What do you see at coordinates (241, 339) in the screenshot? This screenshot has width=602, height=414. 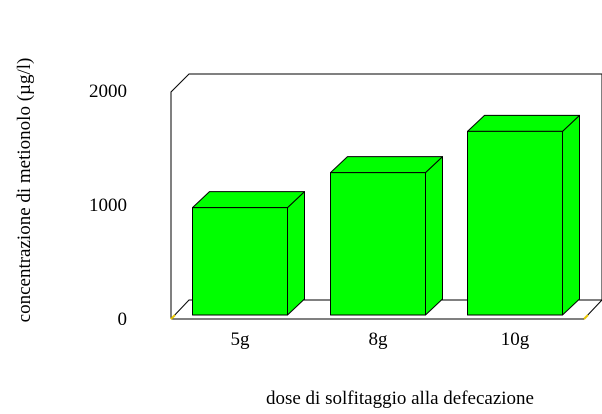 I see `x-tick-label-5g: 5g` at bounding box center [241, 339].